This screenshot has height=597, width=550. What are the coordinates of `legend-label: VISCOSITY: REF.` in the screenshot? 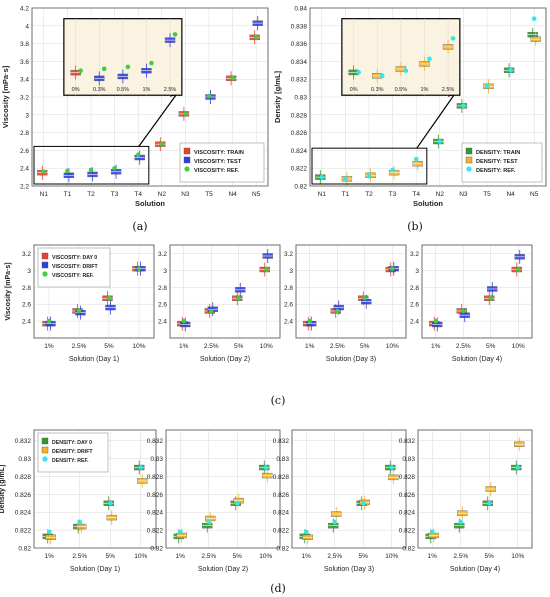 It's located at (216, 171).